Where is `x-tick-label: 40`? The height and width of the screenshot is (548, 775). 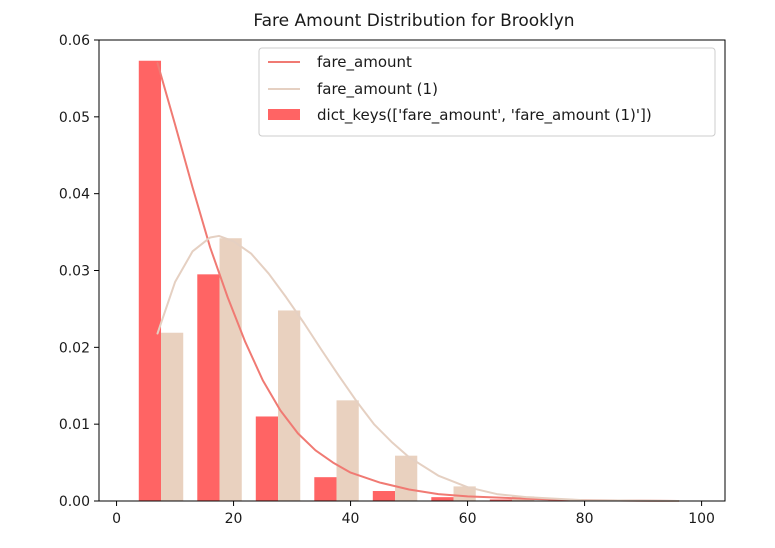
x-tick-label: 40 is located at coordinates (351, 519).